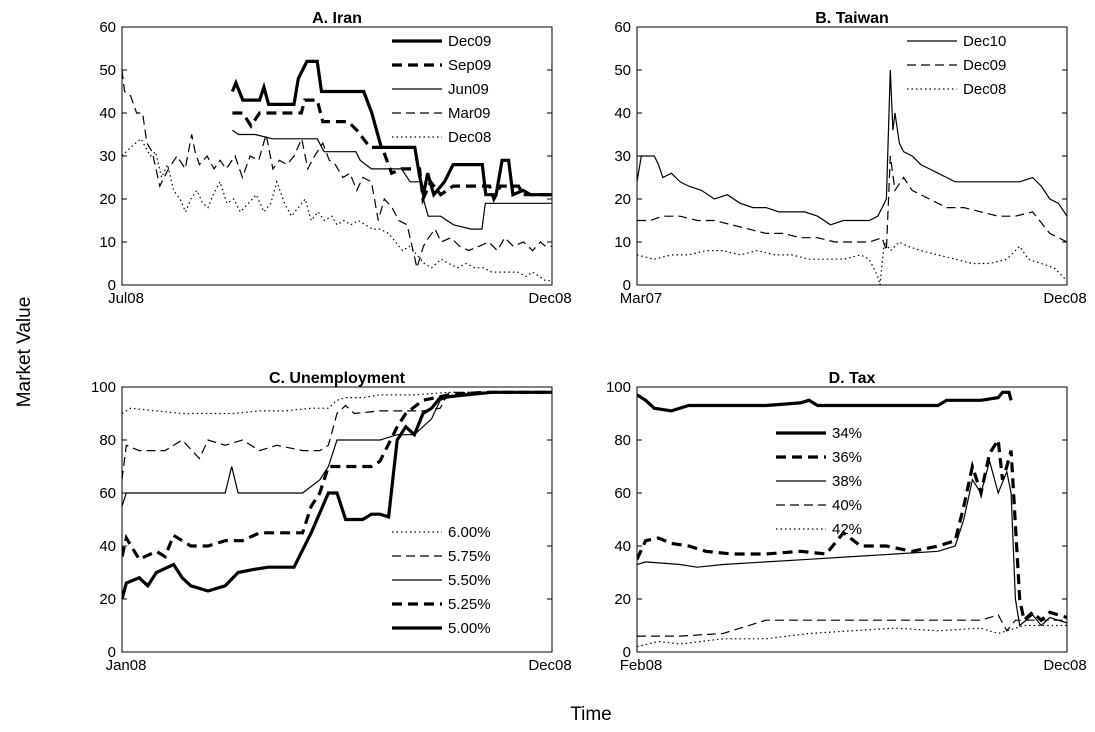  Describe the element at coordinates (984, 41) in the screenshot. I see `legend-label: Dec10` at that location.